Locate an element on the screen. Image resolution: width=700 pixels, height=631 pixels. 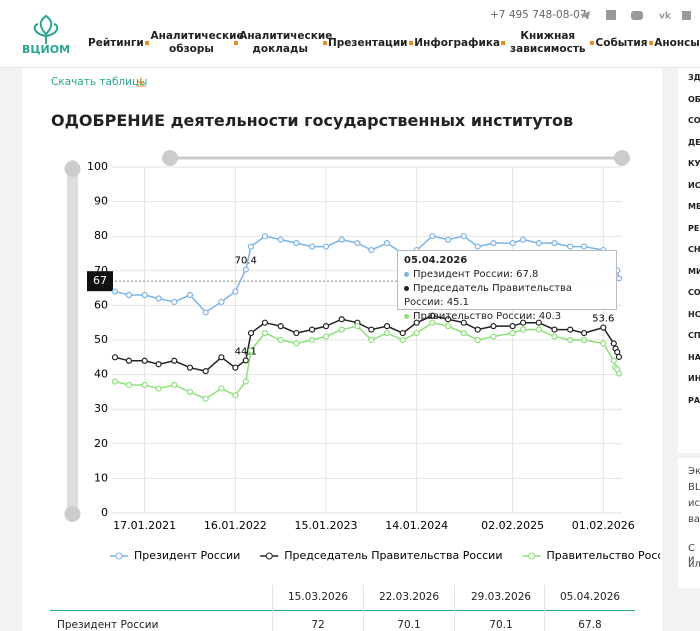
nav-item: Аналитические обзоры is located at coordinates (197, 42).